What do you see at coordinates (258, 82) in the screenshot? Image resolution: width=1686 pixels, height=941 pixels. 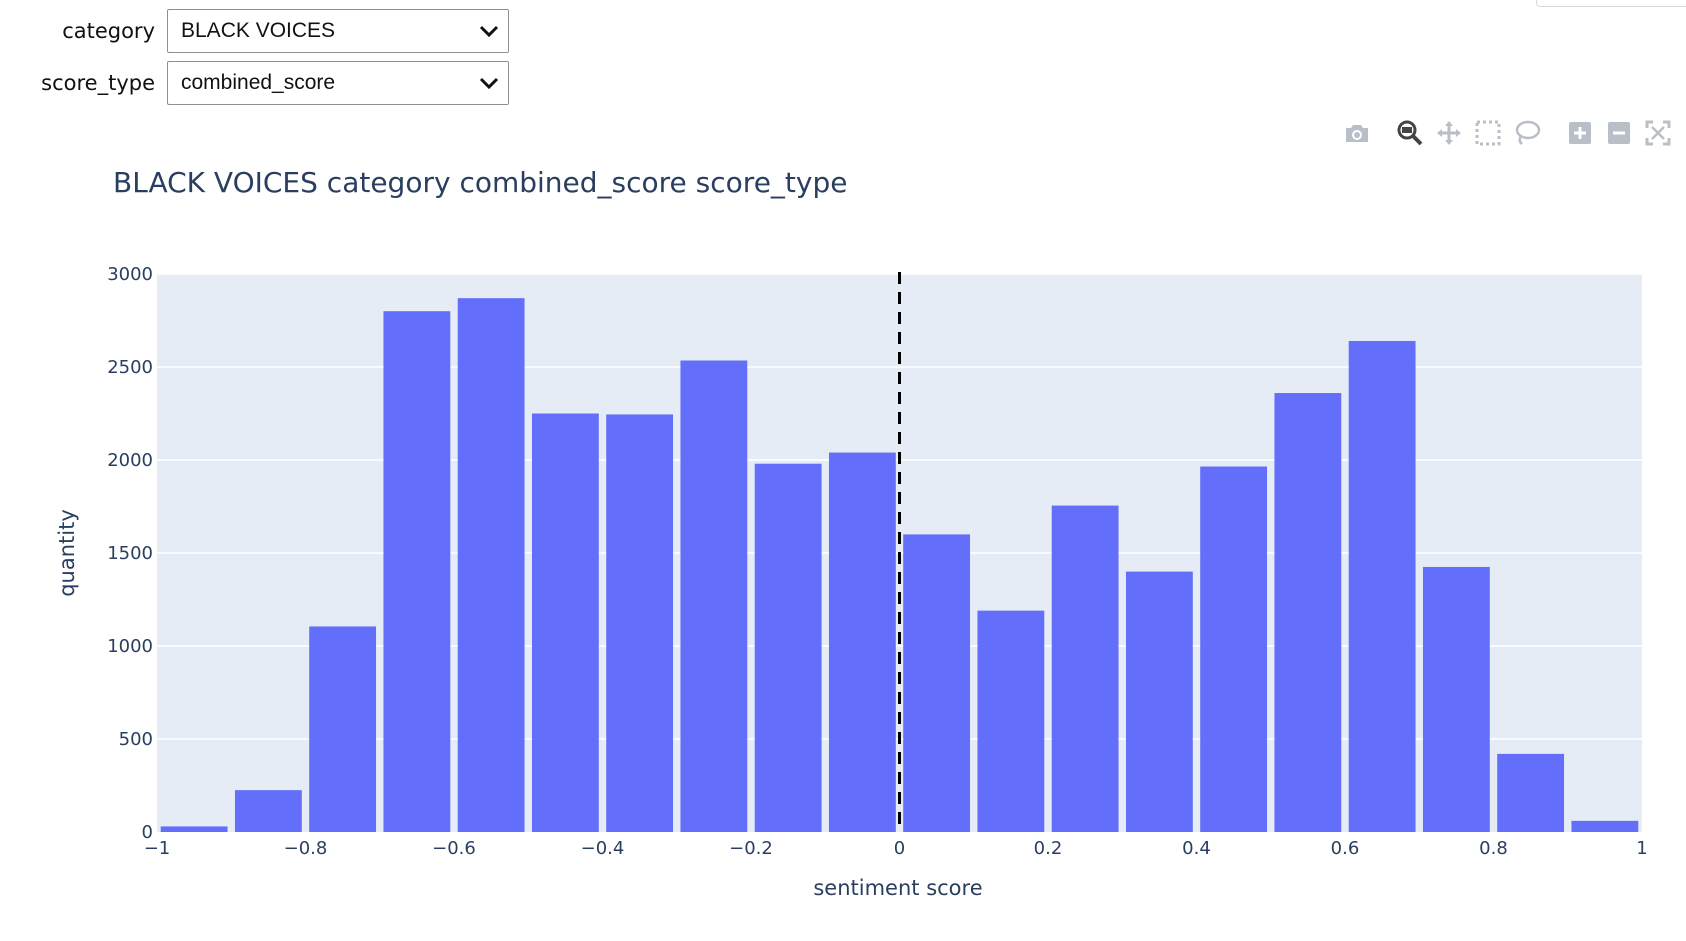 I see `score-type-dropdown-value: combined_score` at bounding box center [258, 82].